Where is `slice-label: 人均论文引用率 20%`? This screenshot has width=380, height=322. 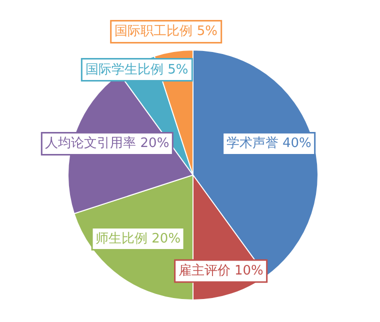
slice-label: 人均论文引用率 20% is located at coordinates (107, 143).